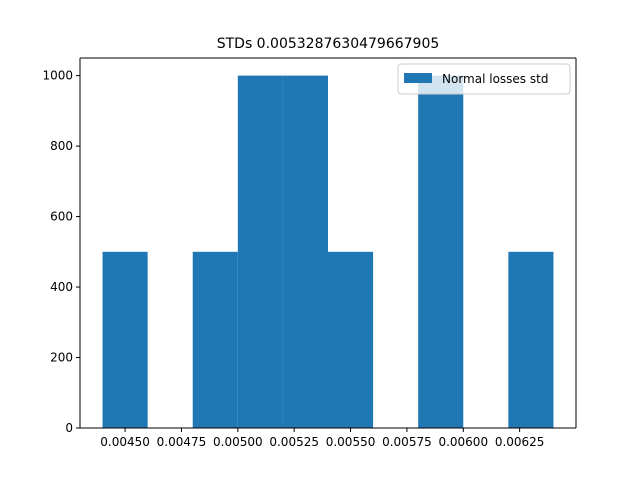 This screenshot has height=480, width=640. Describe the element at coordinates (61, 217) in the screenshot. I see `y-tick-label: 600` at that location.